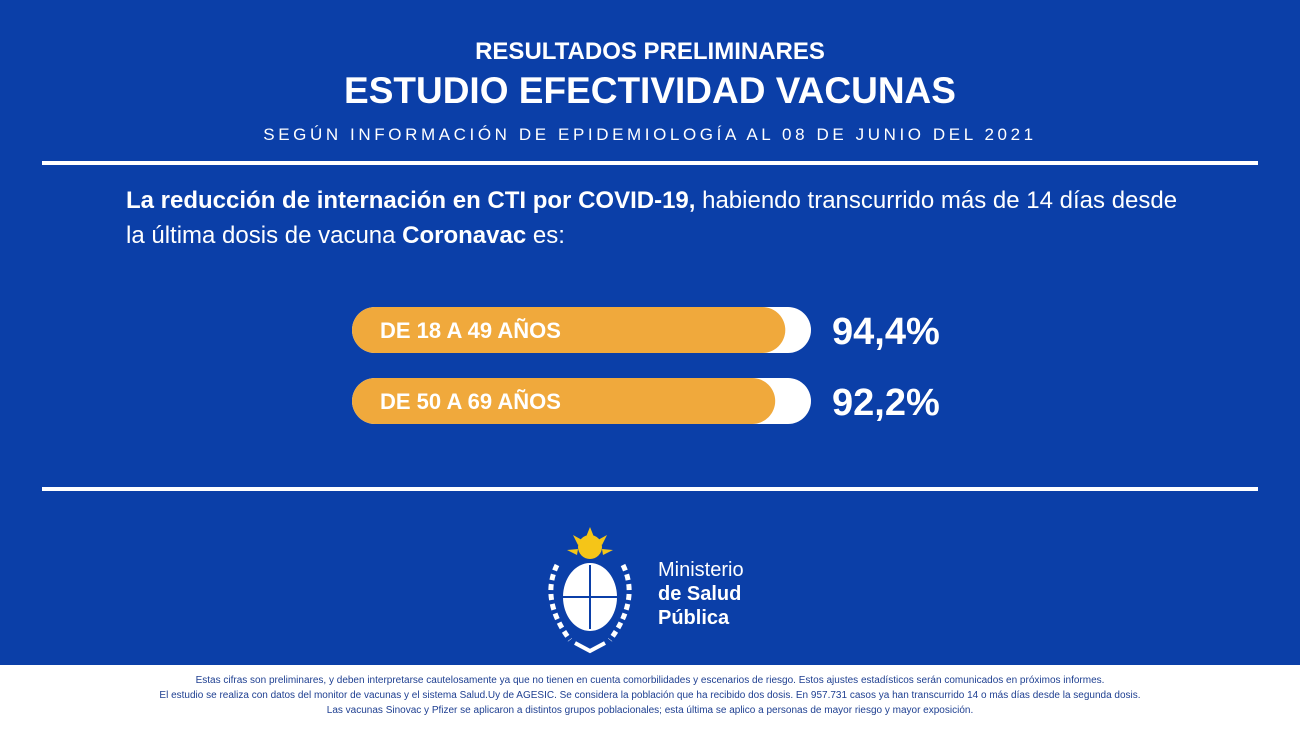 This screenshot has width=1300, height=731. I want to click on value-label: 92,2%, so click(886, 403).